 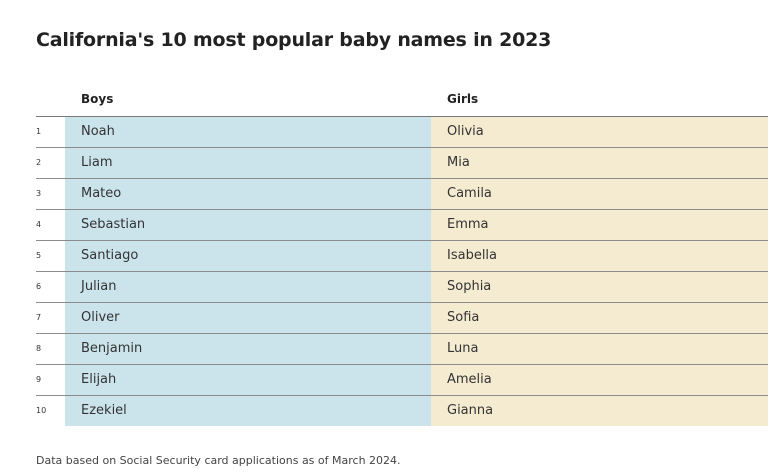 I want to click on girl-name-cell: Gianna, so click(x=599, y=411).